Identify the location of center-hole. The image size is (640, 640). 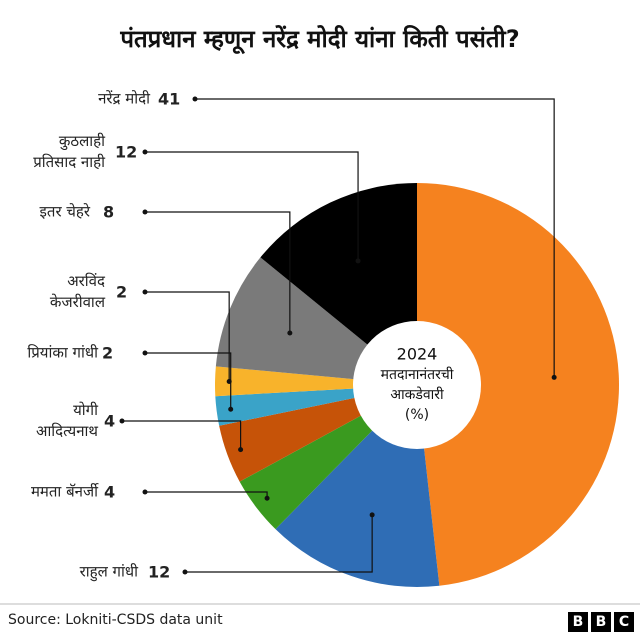
(417, 385).